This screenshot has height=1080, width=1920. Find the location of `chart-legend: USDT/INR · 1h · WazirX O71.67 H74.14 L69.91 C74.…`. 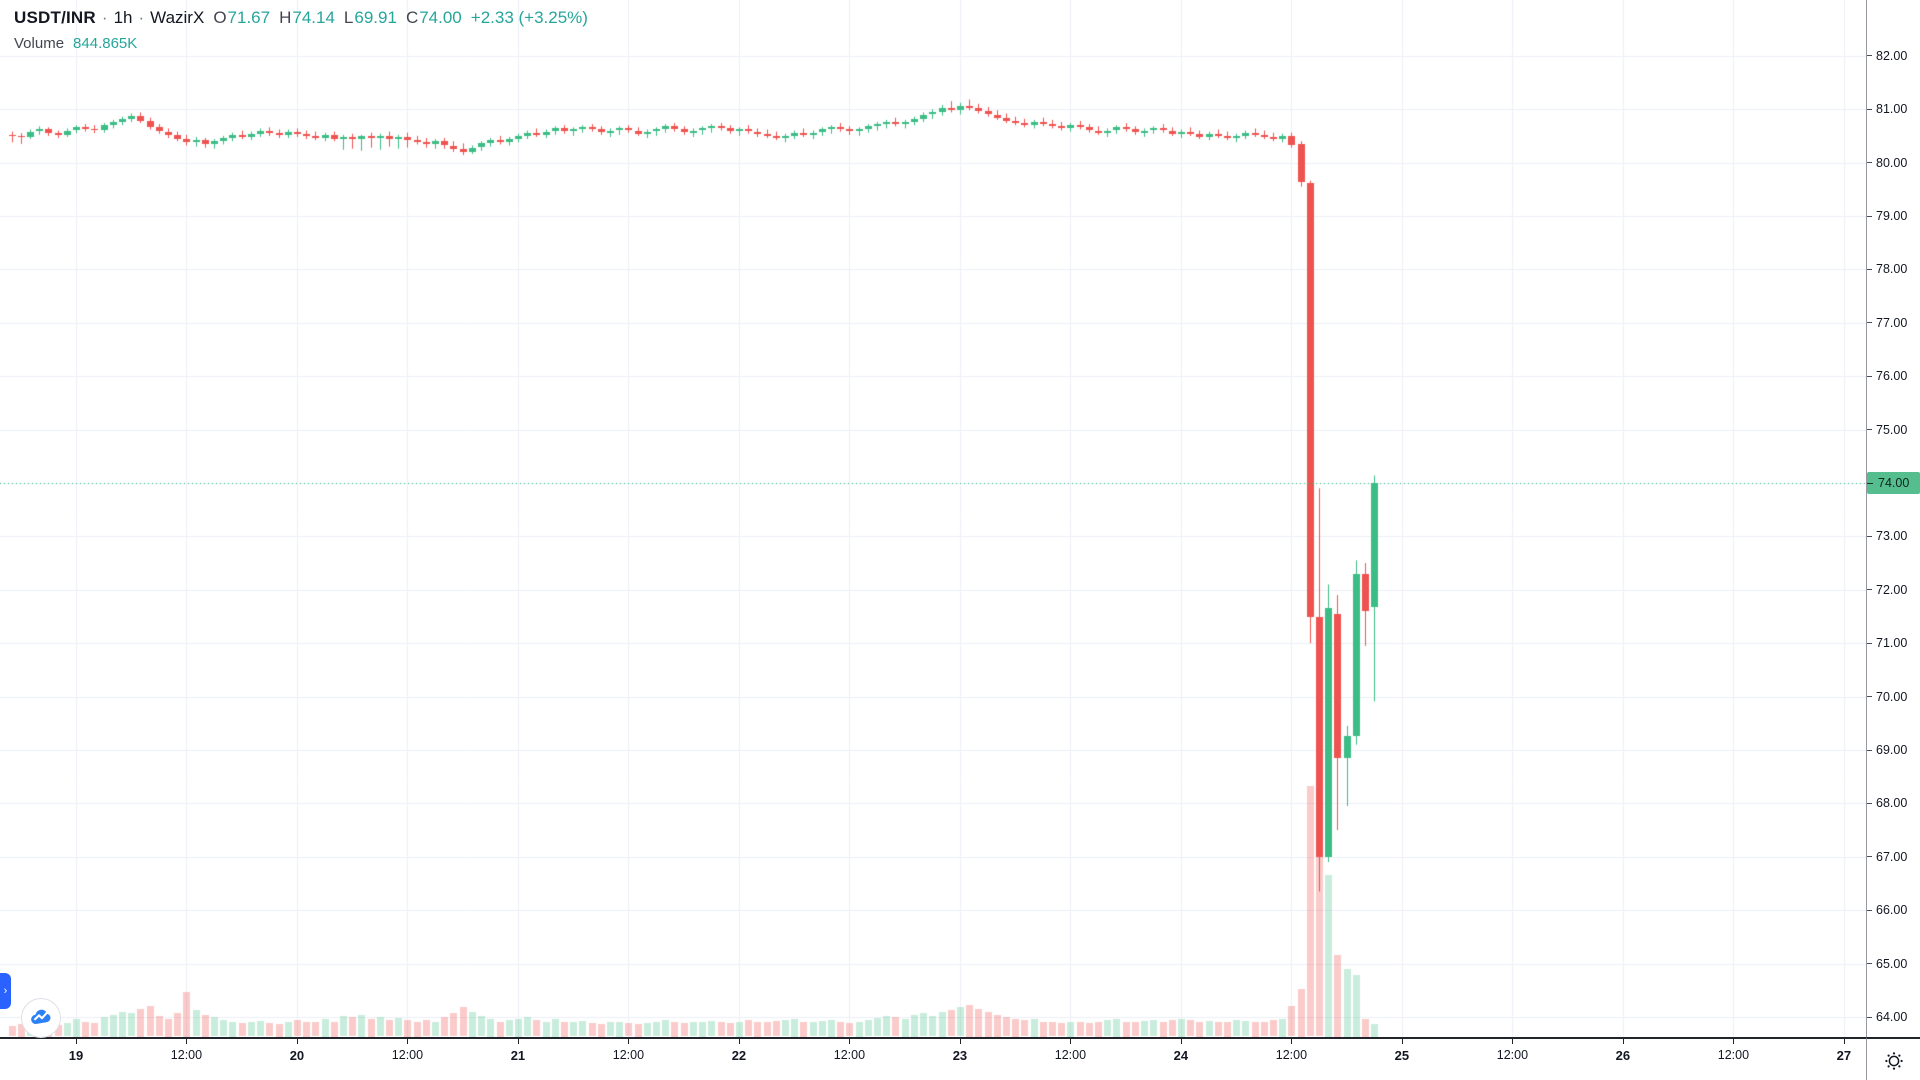

chart-legend: USDT/INR · 1h · WazirX O71.67 H74.14 L69.91 C74.… is located at coordinates (301, 18).